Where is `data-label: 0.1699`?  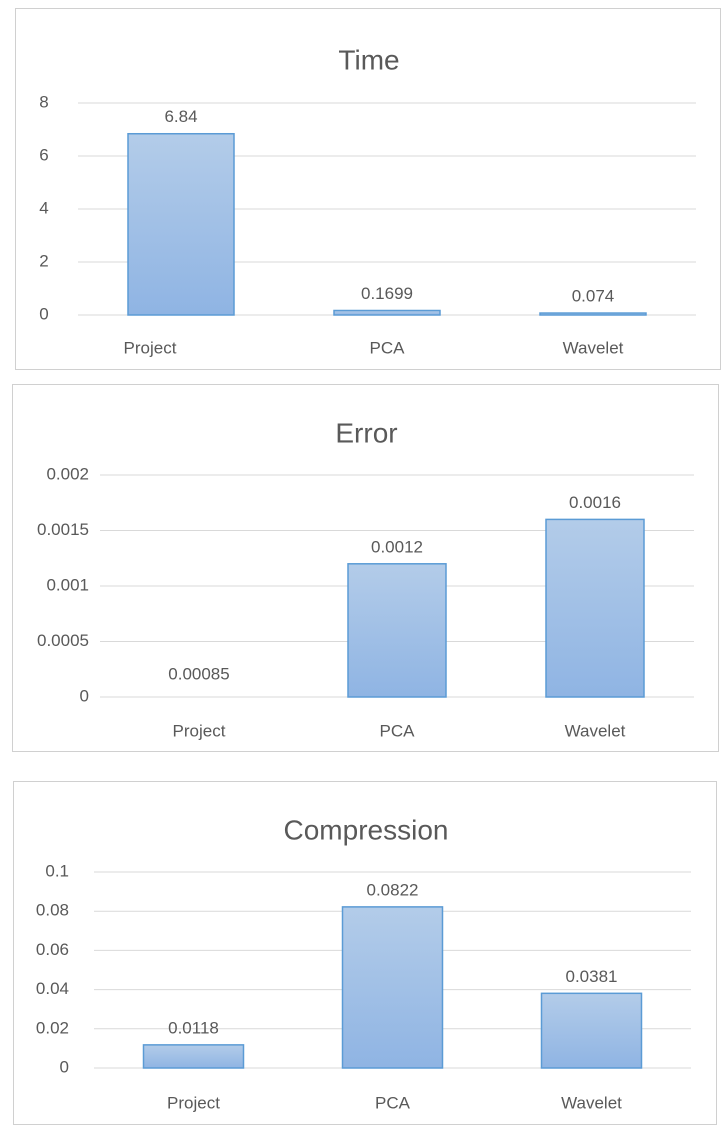 data-label: 0.1699 is located at coordinates (387, 293).